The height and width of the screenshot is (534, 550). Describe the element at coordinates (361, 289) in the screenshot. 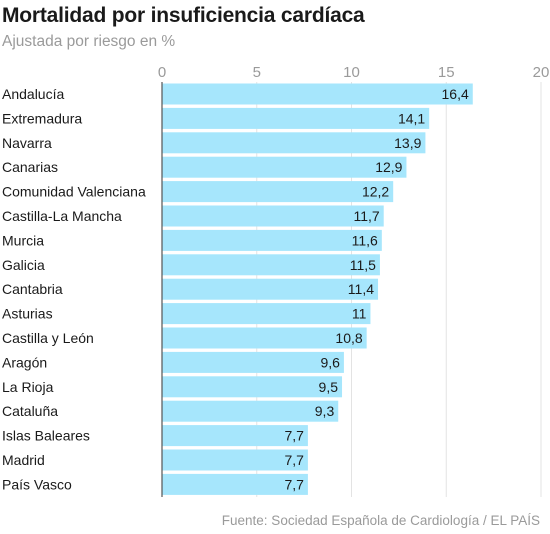

I see `value-label: 11,4` at that location.